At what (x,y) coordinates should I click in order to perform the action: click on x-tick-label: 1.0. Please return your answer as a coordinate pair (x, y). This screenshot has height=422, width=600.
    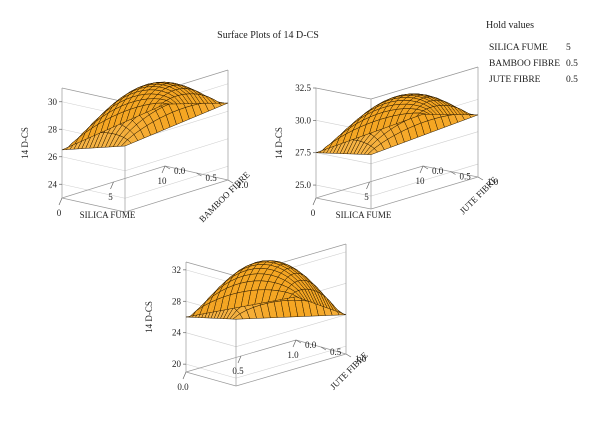
    Looking at the image, I should click on (293, 355).